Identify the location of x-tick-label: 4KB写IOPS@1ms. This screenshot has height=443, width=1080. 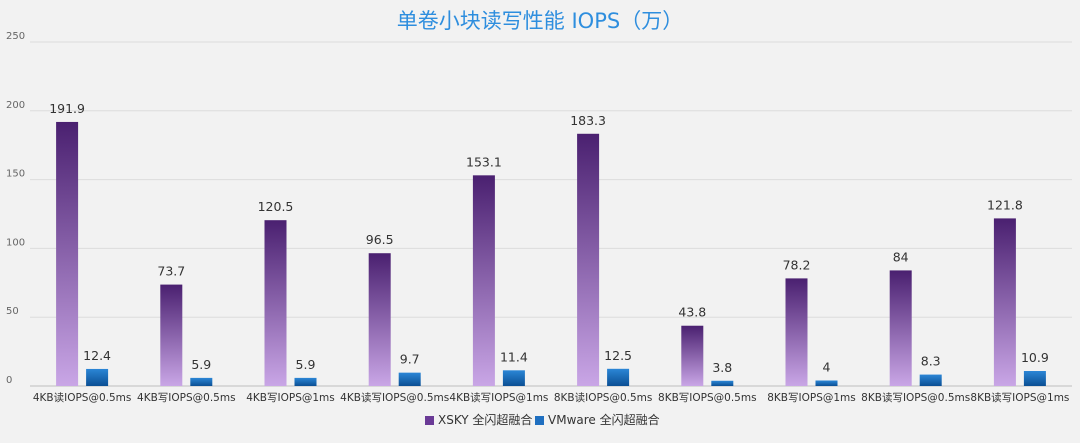
(290, 398).